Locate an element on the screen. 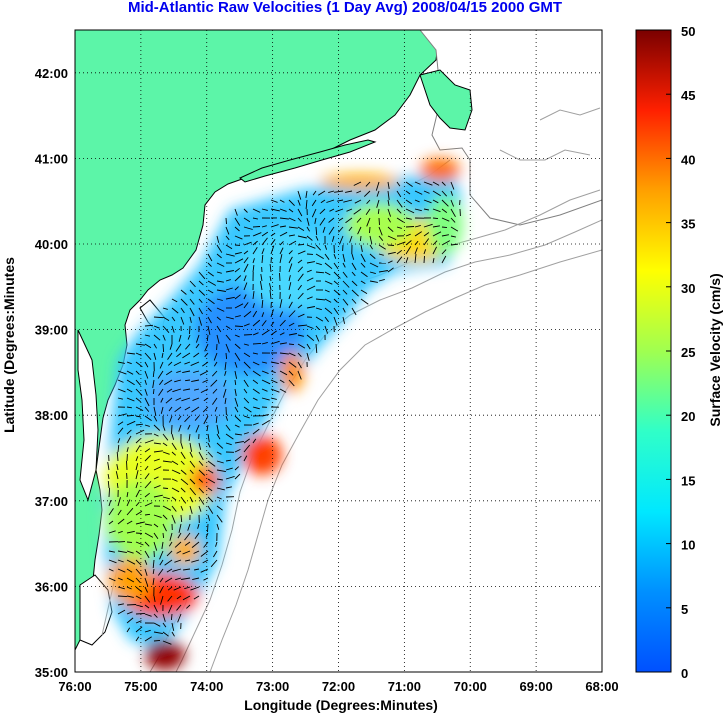 The width and height of the screenshot is (724, 714). x-tick-label: 76:00 is located at coordinates (74, 686).